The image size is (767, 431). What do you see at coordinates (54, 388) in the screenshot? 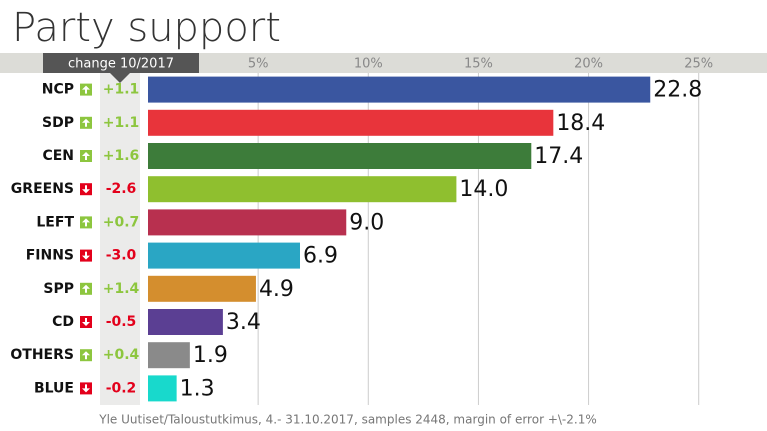
I see `category-label: BLUE` at bounding box center [54, 388].